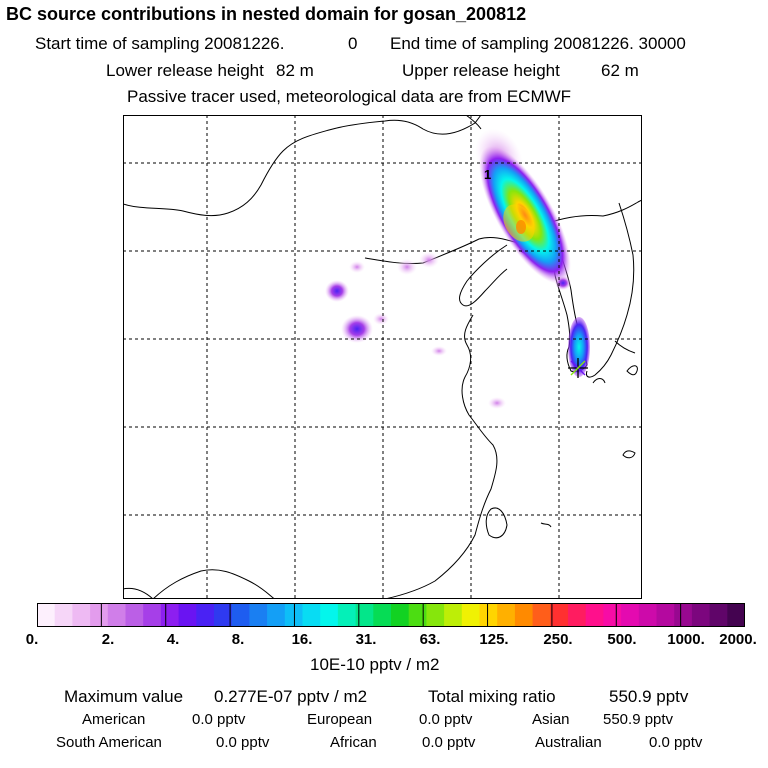  I want to click on total-mixing-value: 550.9 pptv, so click(649, 696).